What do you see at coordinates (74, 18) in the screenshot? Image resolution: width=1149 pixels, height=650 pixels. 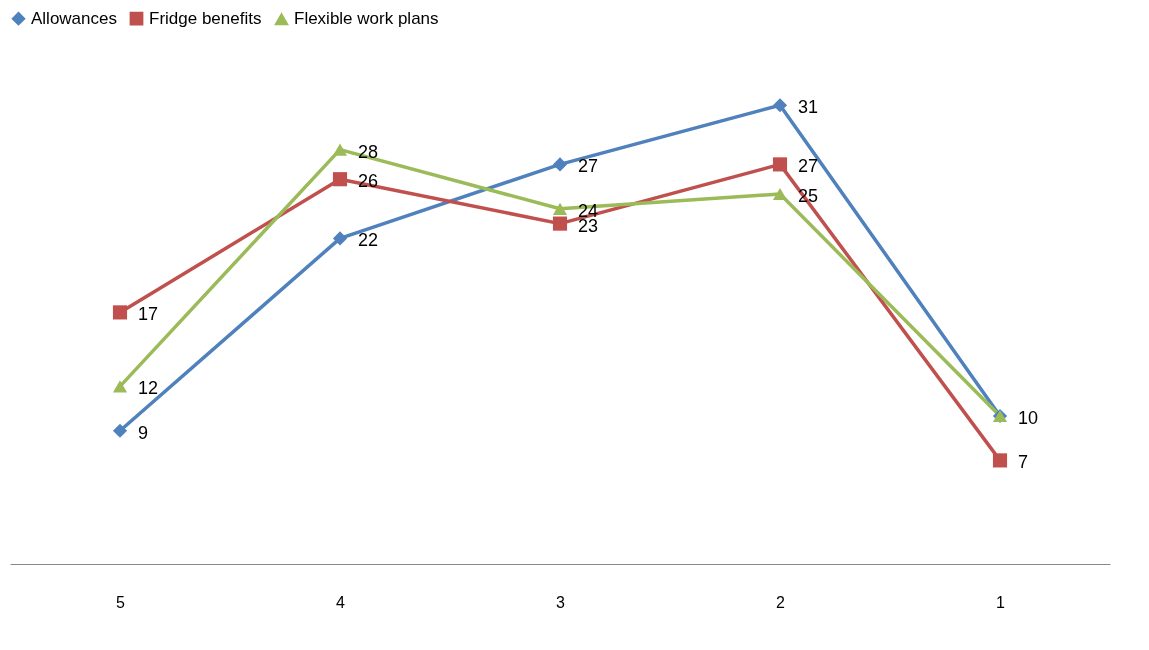 I see `legend-label: Allowances` at bounding box center [74, 18].